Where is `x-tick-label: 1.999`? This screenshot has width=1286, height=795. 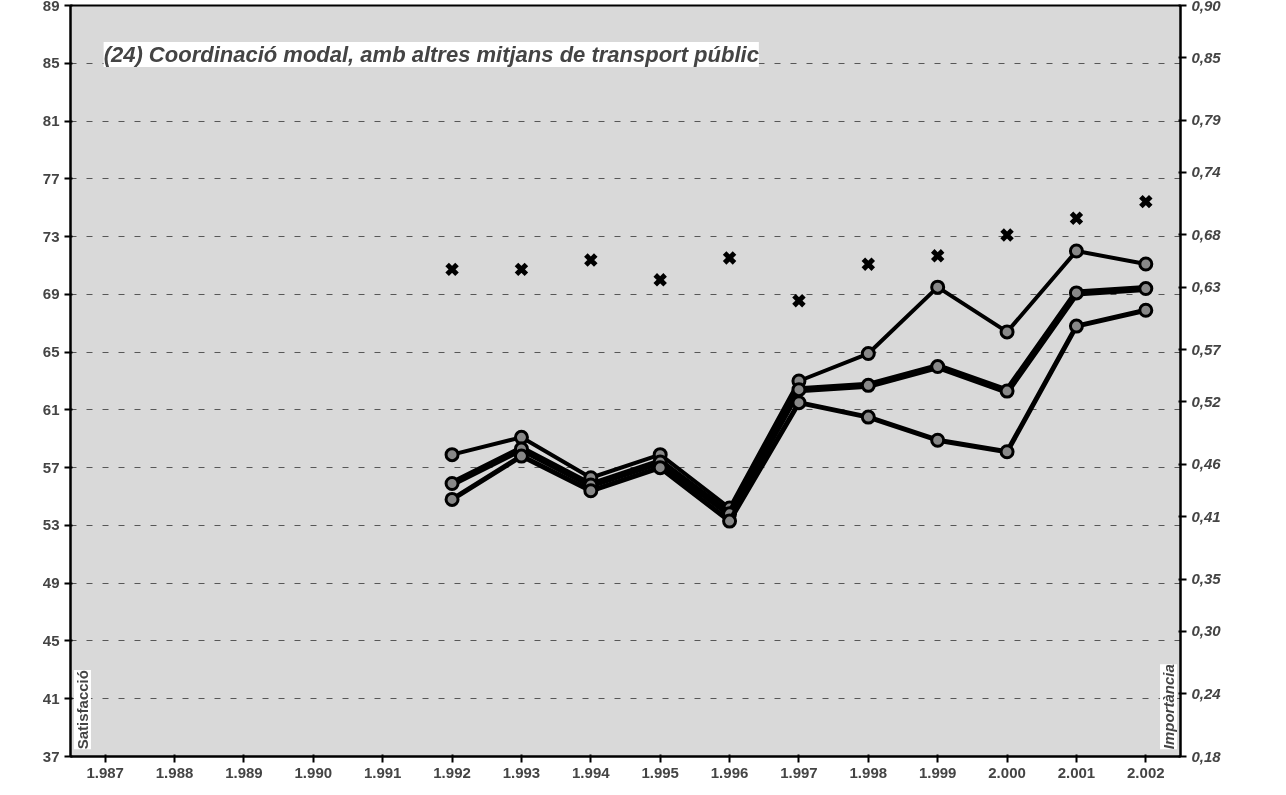
x-tick-label: 1.999 is located at coordinates (937, 772).